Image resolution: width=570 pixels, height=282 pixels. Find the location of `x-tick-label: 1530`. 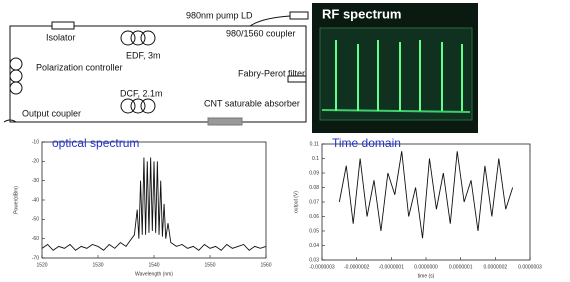

x-tick-label: 1530 is located at coordinates (97, 265).